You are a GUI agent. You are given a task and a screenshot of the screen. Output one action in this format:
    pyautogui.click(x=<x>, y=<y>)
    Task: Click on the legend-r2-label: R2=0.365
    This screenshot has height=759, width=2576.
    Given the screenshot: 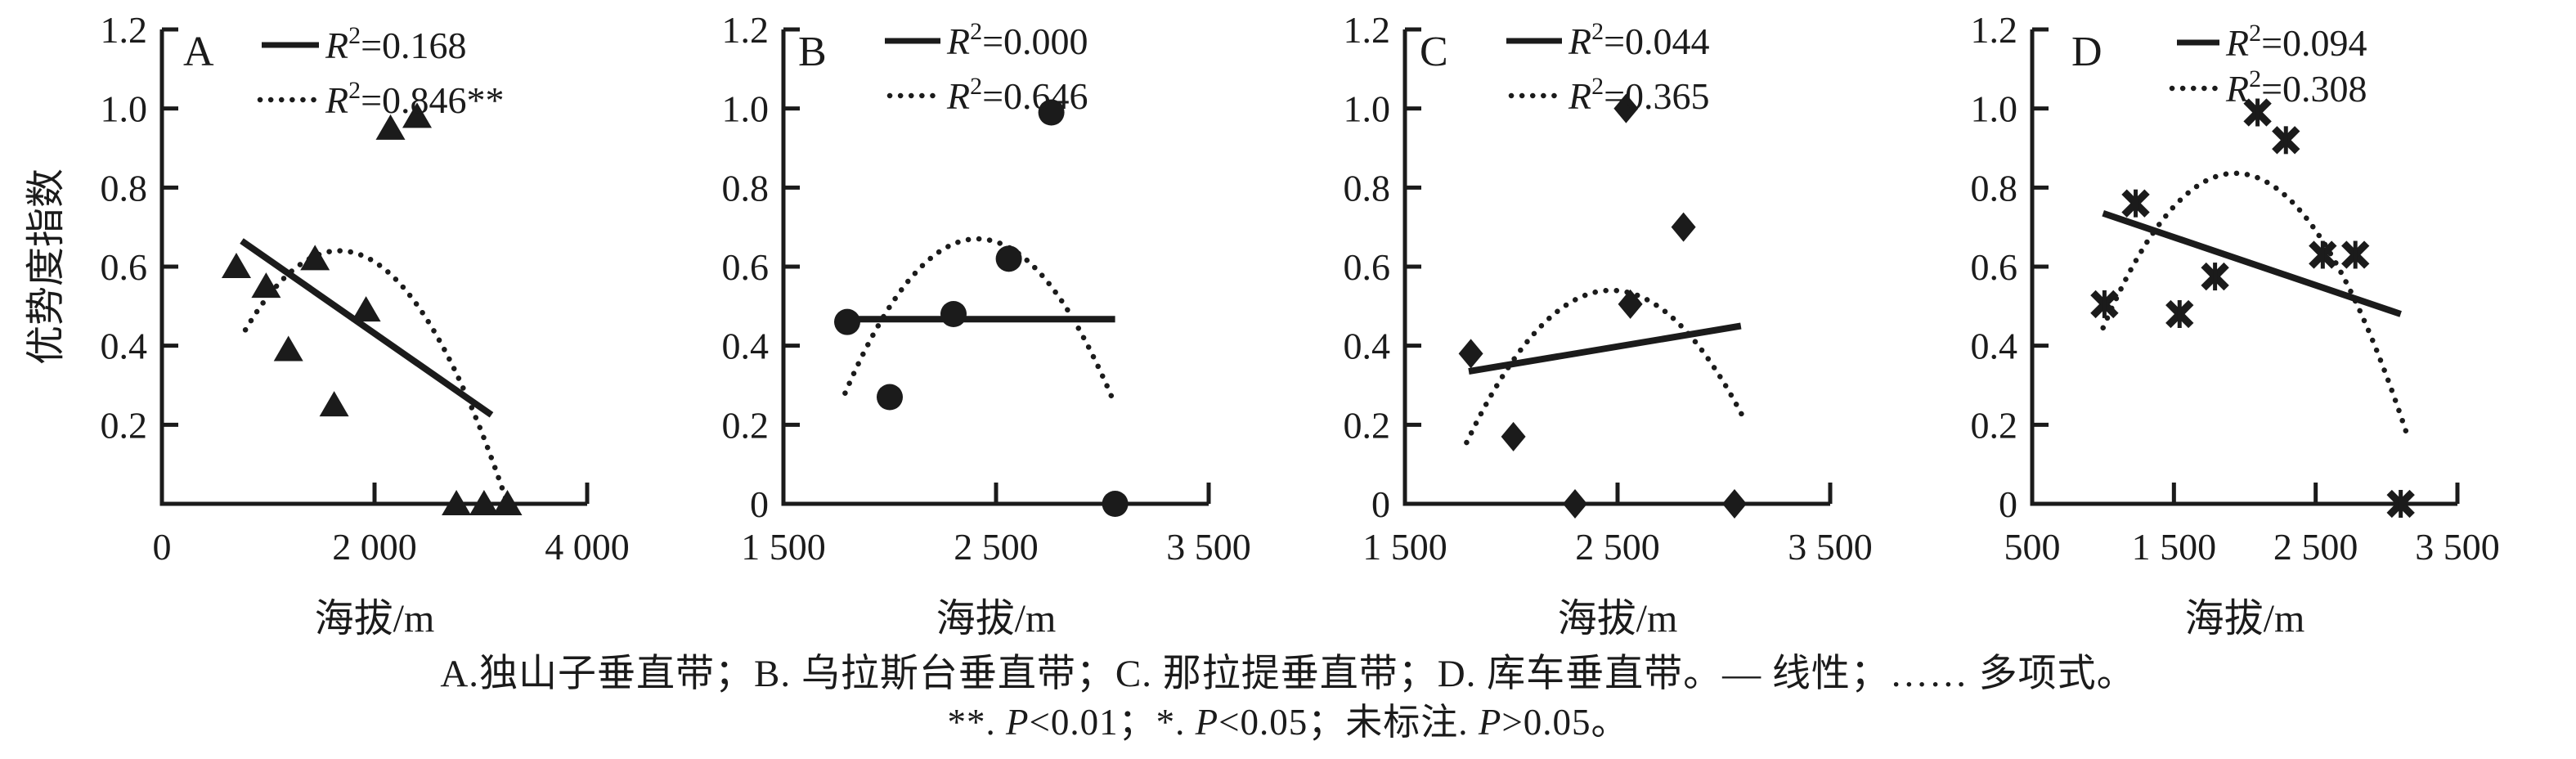 What is the action you would take?
    pyautogui.click(x=1639, y=95)
    